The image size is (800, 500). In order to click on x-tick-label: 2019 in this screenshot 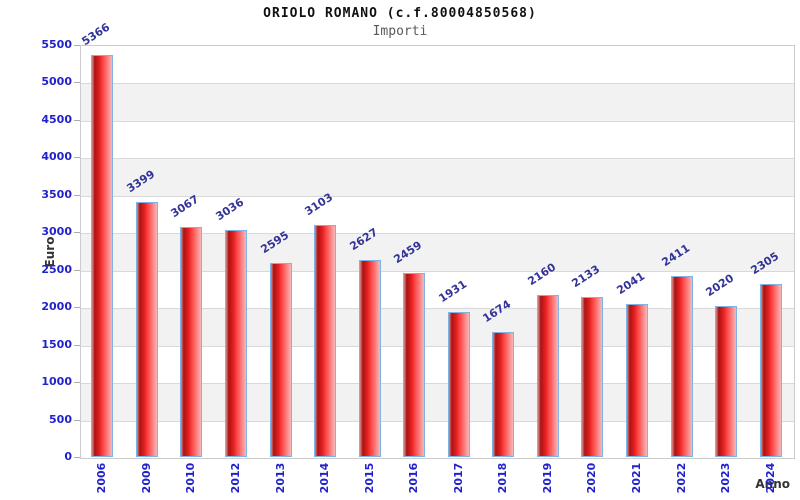, I will do `click(547, 478)`.